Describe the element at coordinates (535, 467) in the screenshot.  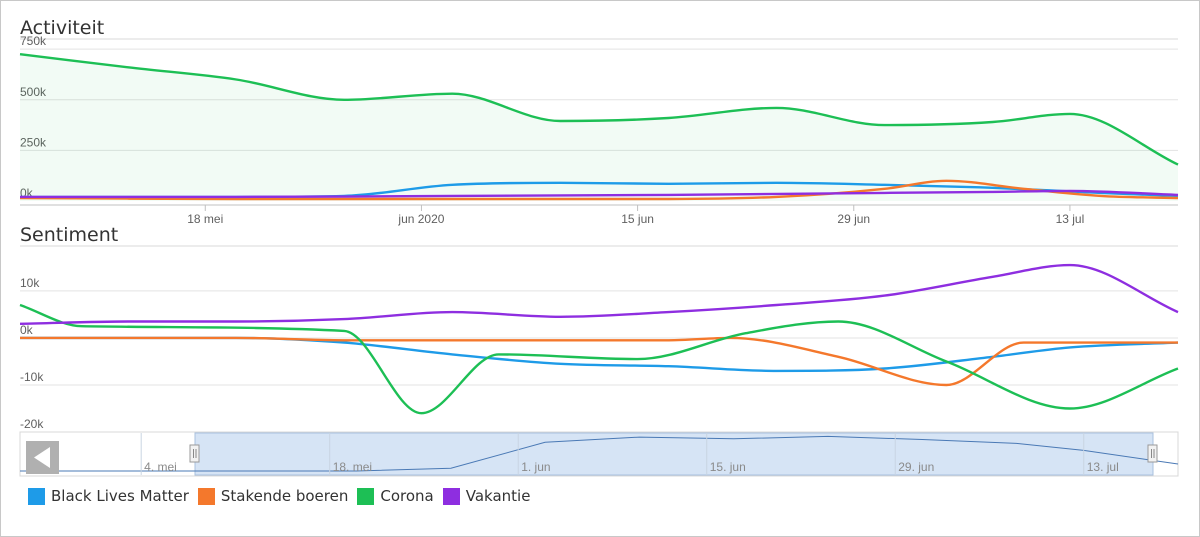
I see `navigator-x-tick-label: 1. jun` at that location.